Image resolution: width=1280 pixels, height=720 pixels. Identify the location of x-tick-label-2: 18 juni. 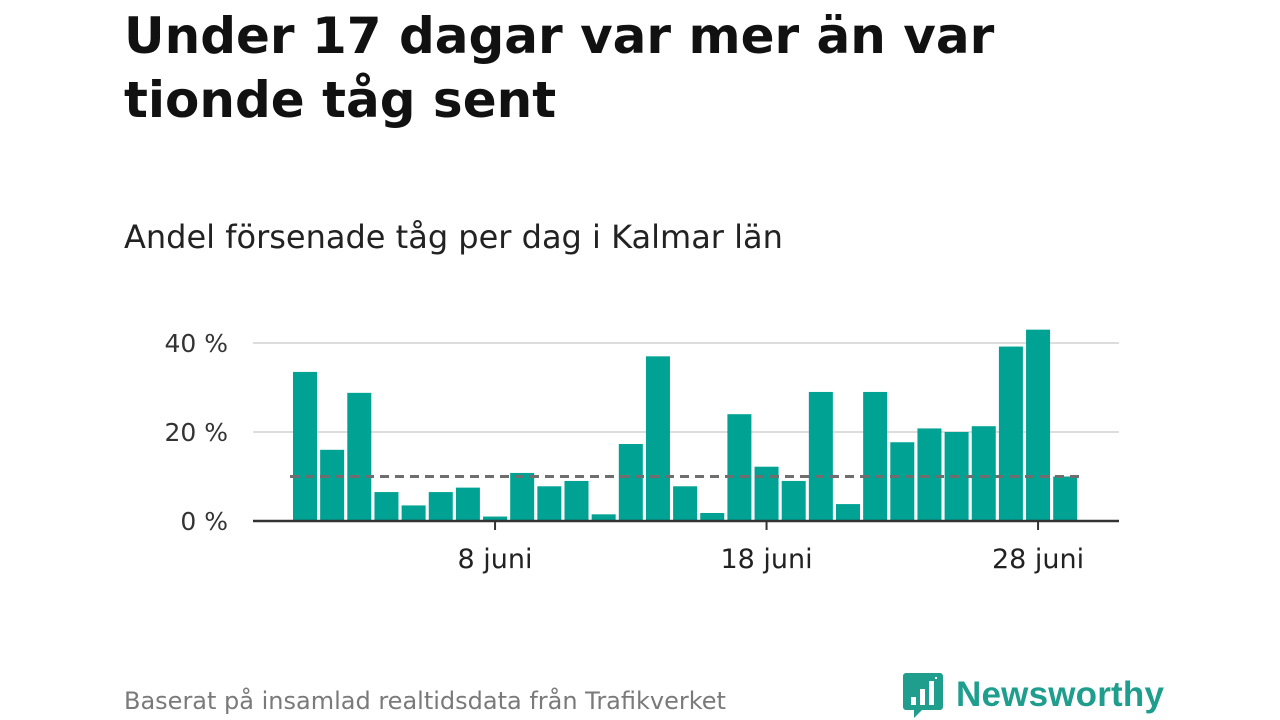
(766, 559).